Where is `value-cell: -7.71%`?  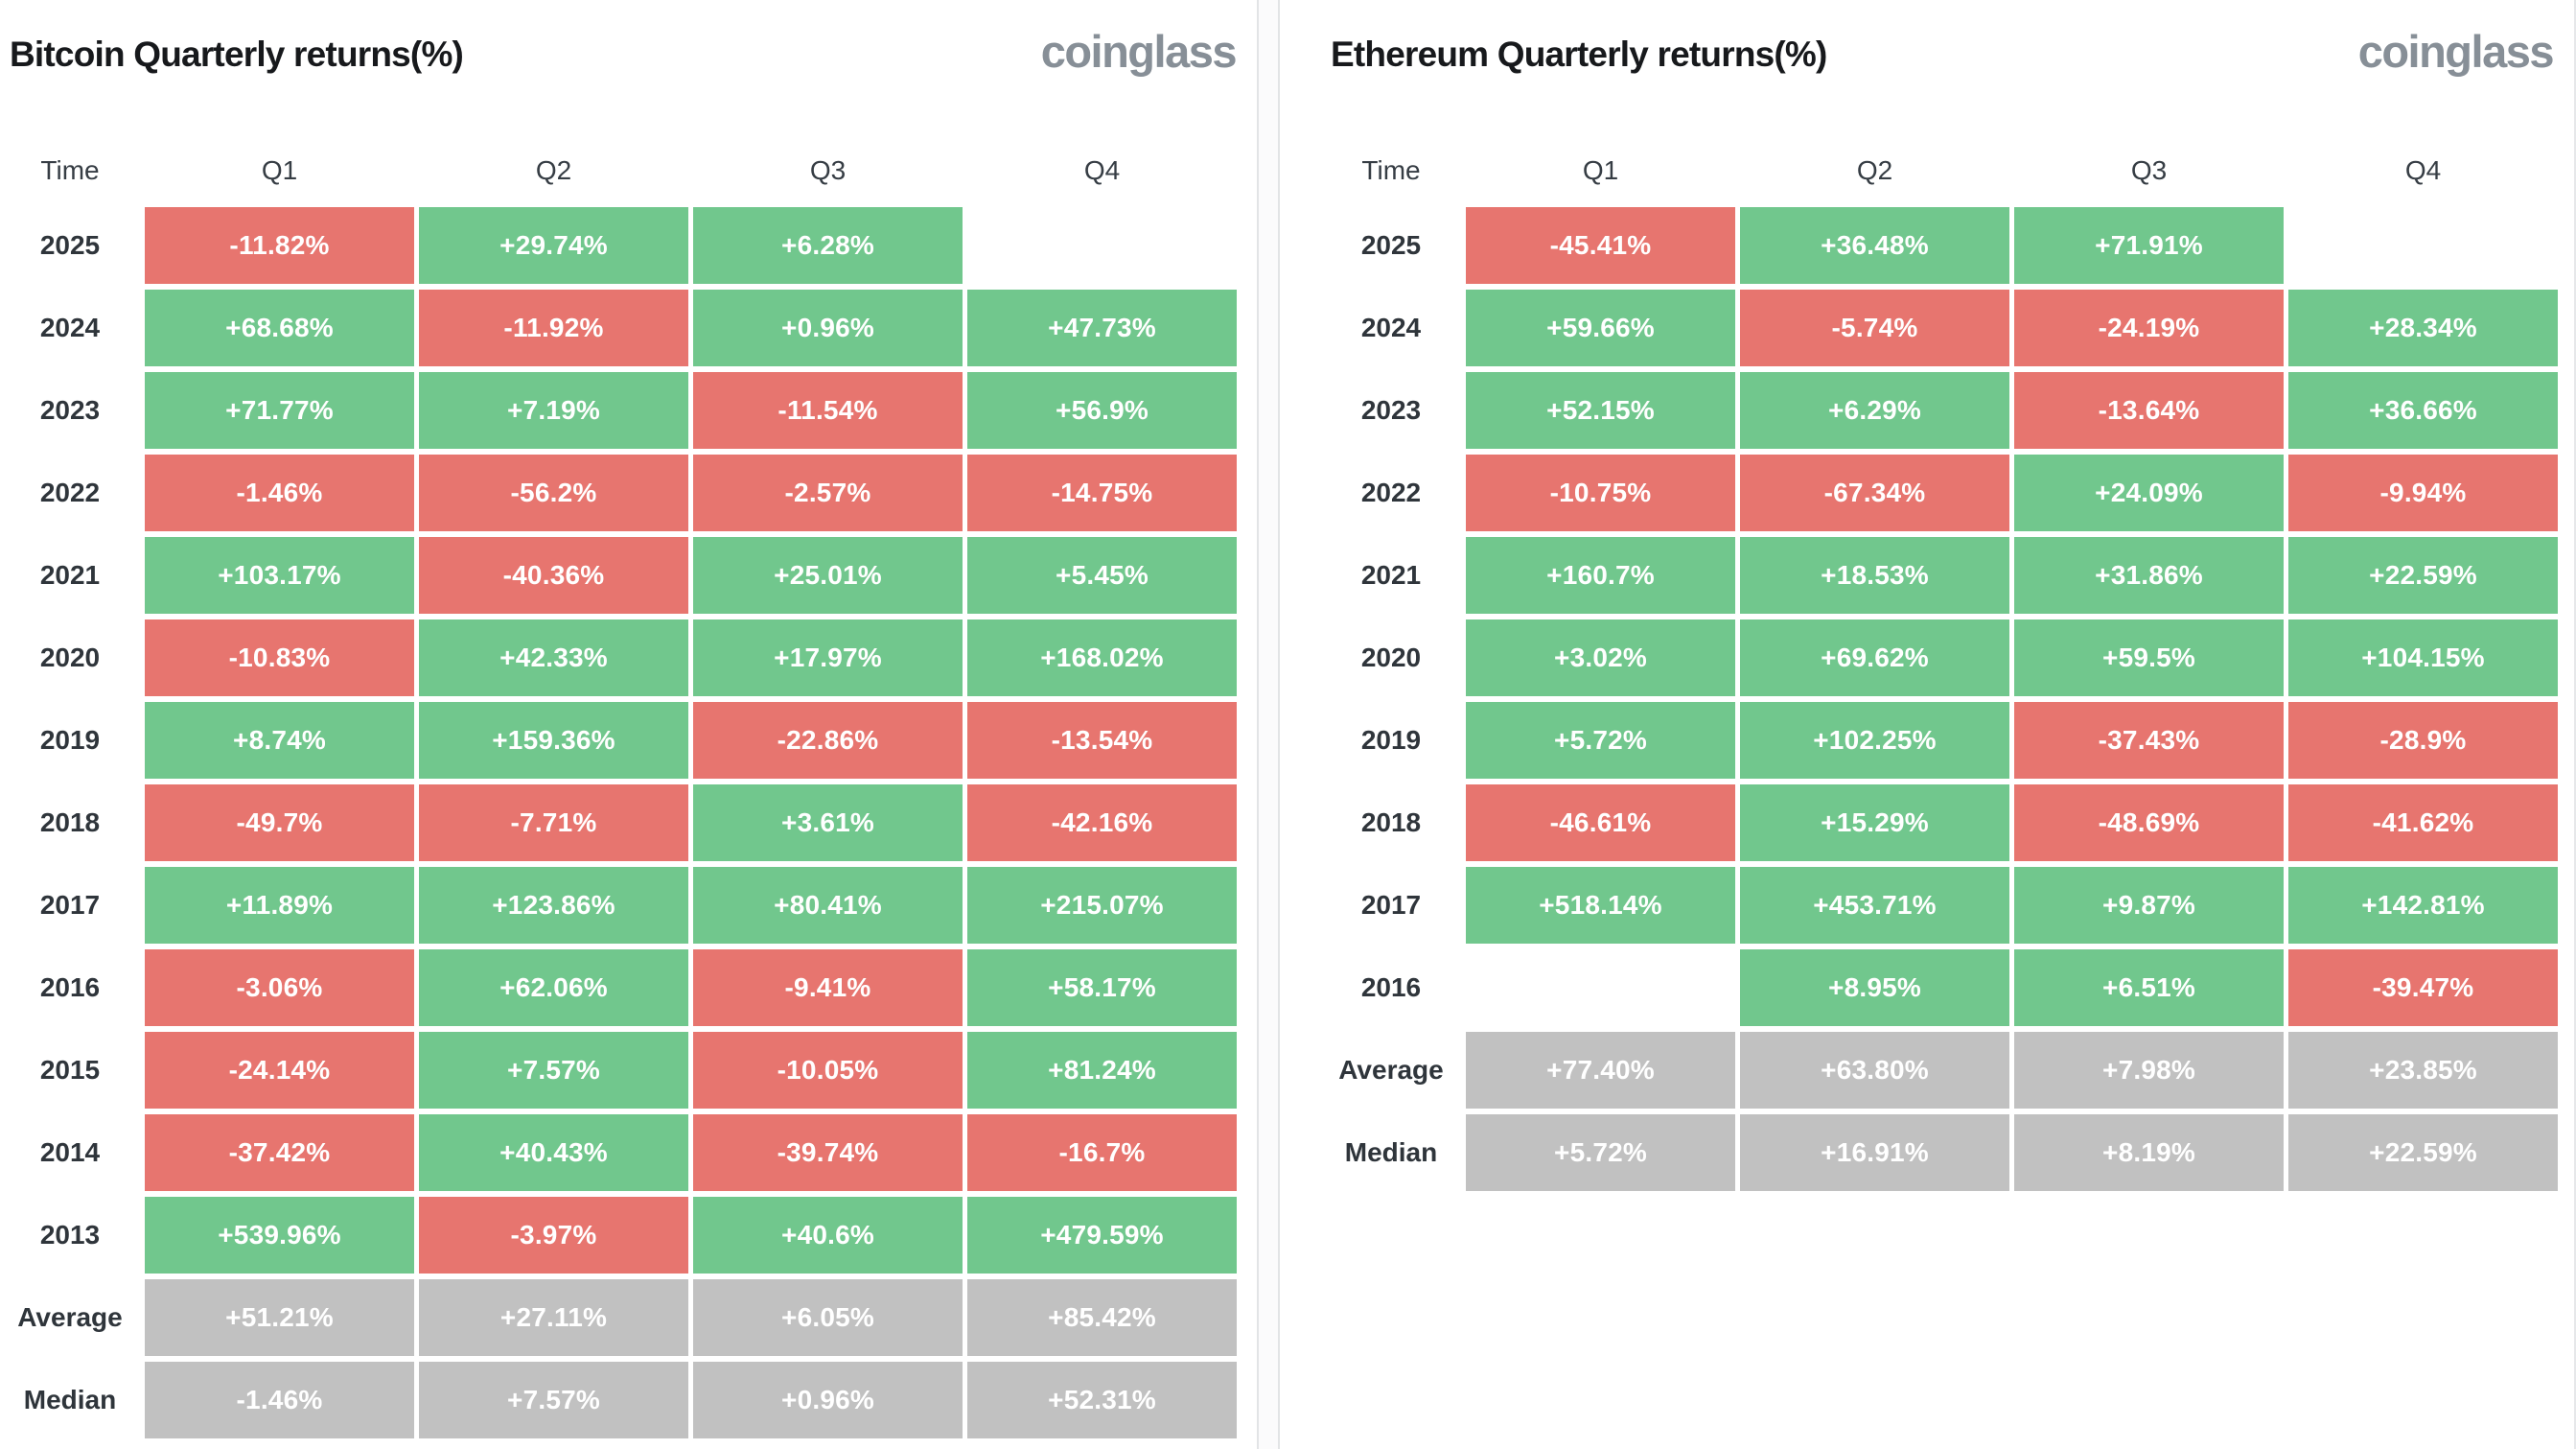
value-cell: -7.71% is located at coordinates (553, 823).